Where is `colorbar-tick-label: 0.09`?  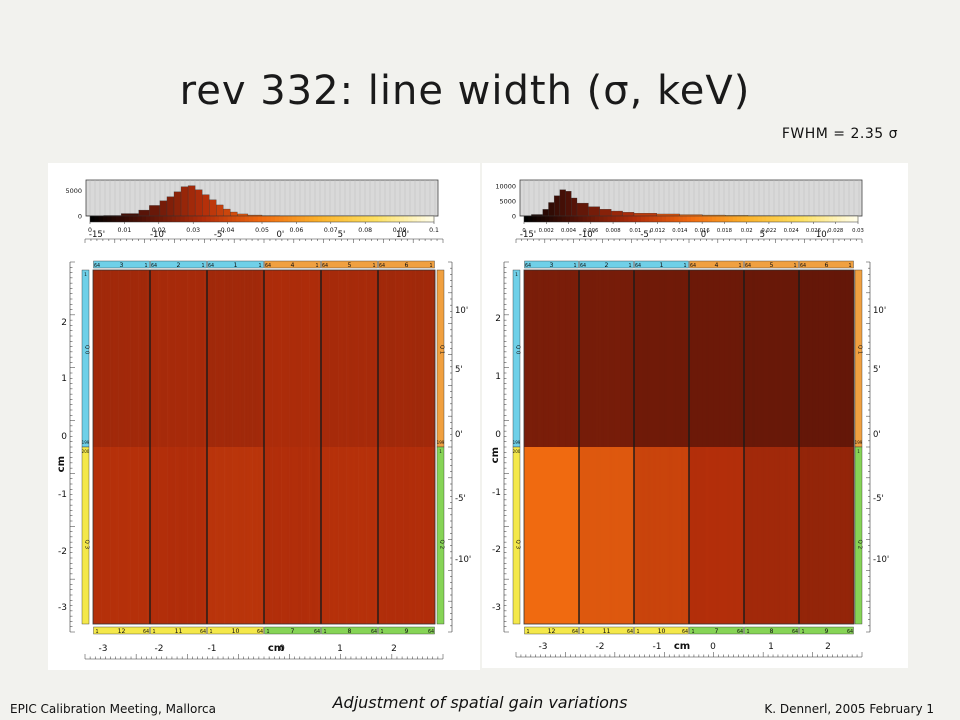
colorbar-tick-label: 0.09 is located at coordinates (400, 230).